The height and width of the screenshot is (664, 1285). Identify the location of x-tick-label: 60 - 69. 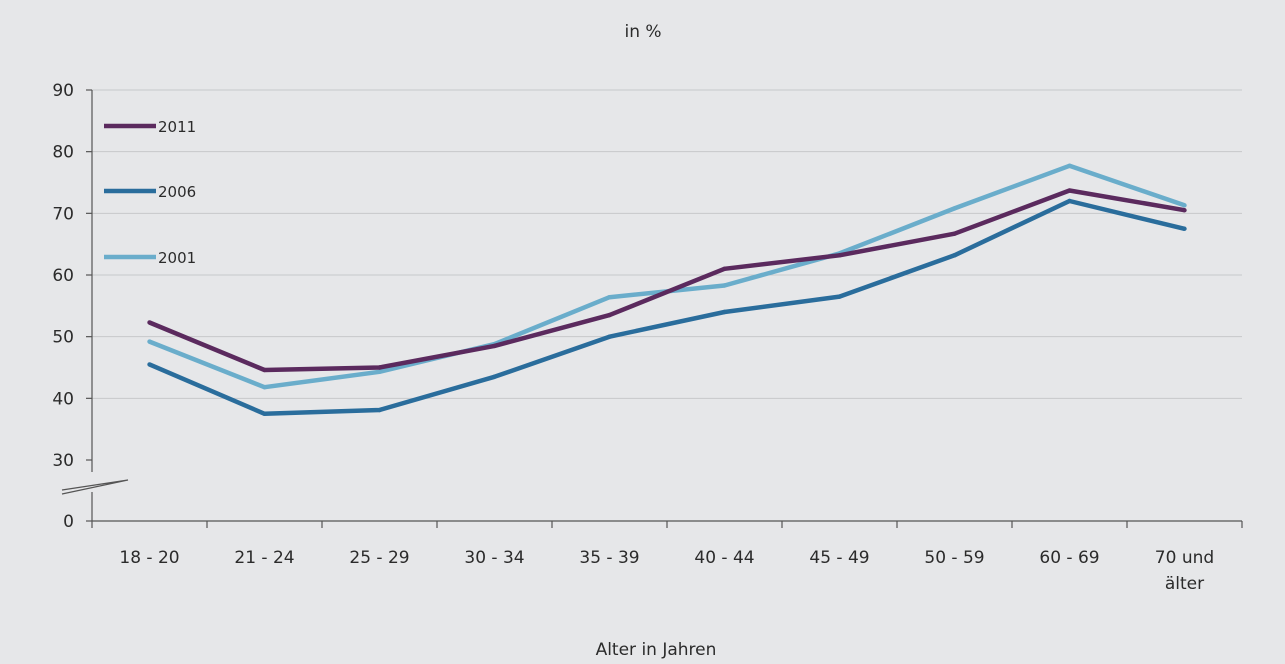
(1069, 558).